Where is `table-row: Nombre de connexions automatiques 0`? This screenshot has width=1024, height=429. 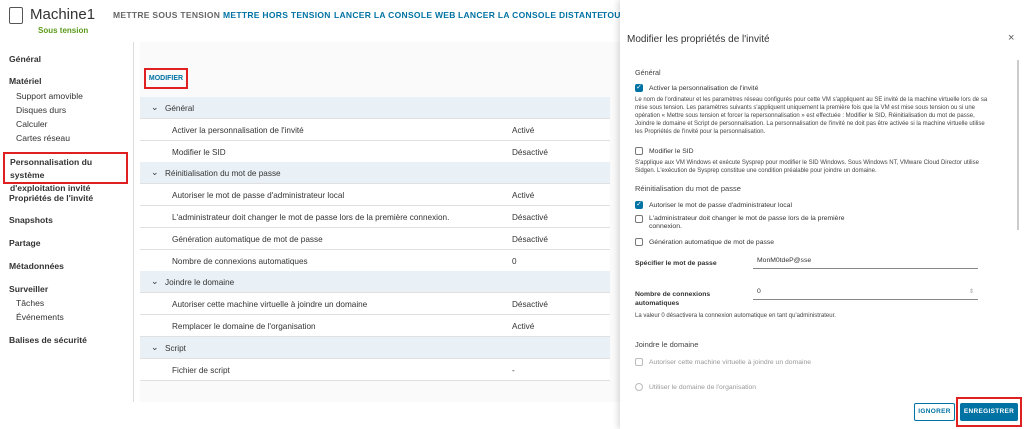 table-row: Nombre de connexions automatiques 0 is located at coordinates (375, 260).